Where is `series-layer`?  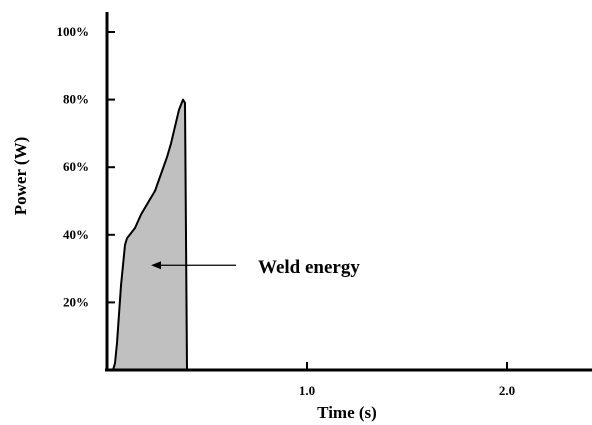 series-layer is located at coordinates (150, 234).